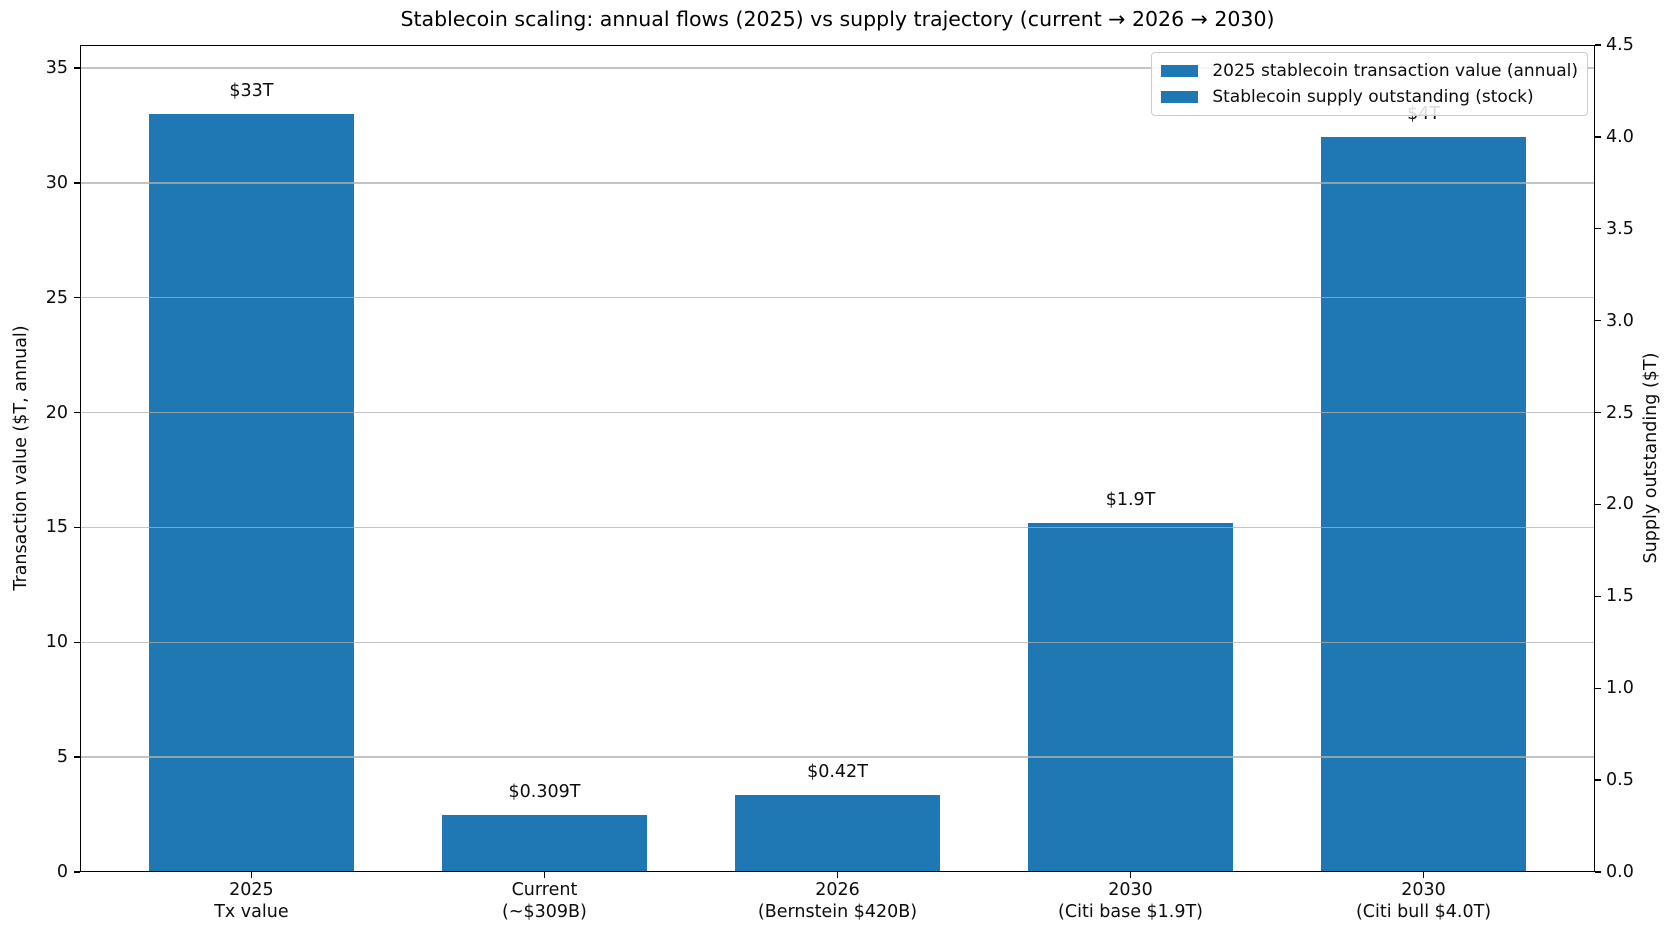  What do you see at coordinates (544, 911) in the screenshot?
I see `x-axis-tick-label-line: (~$309B)` at bounding box center [544, 911].